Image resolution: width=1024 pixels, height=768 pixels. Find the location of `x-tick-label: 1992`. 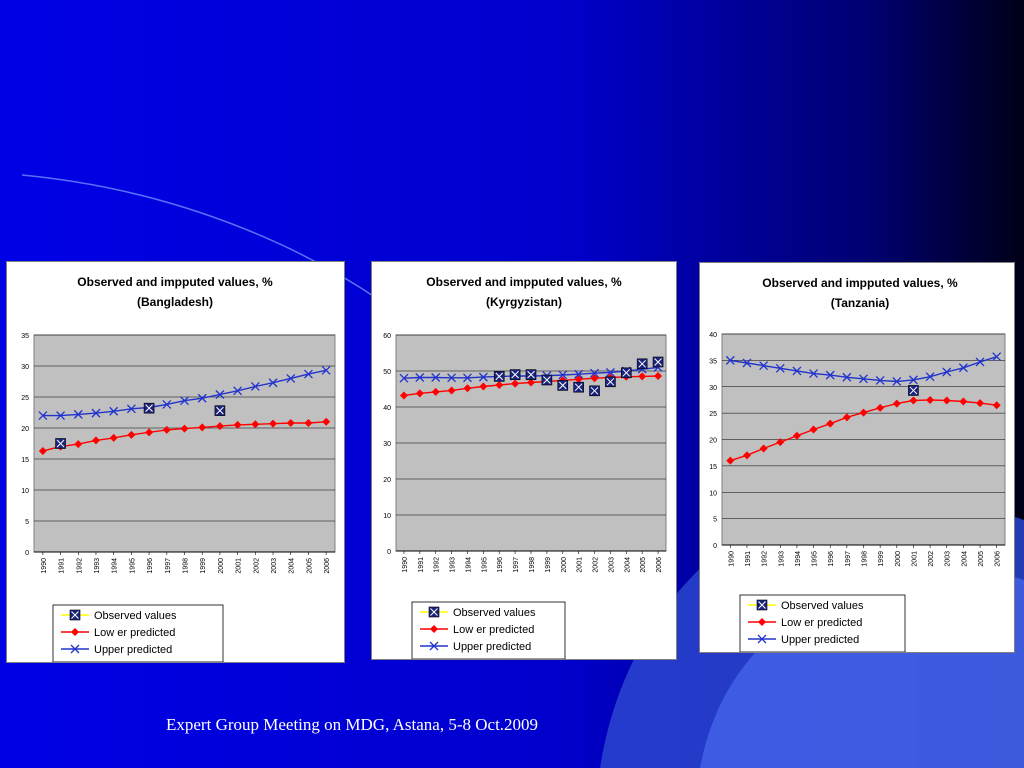

x-tick-label: 1992 is located at coordinates (437, 565).